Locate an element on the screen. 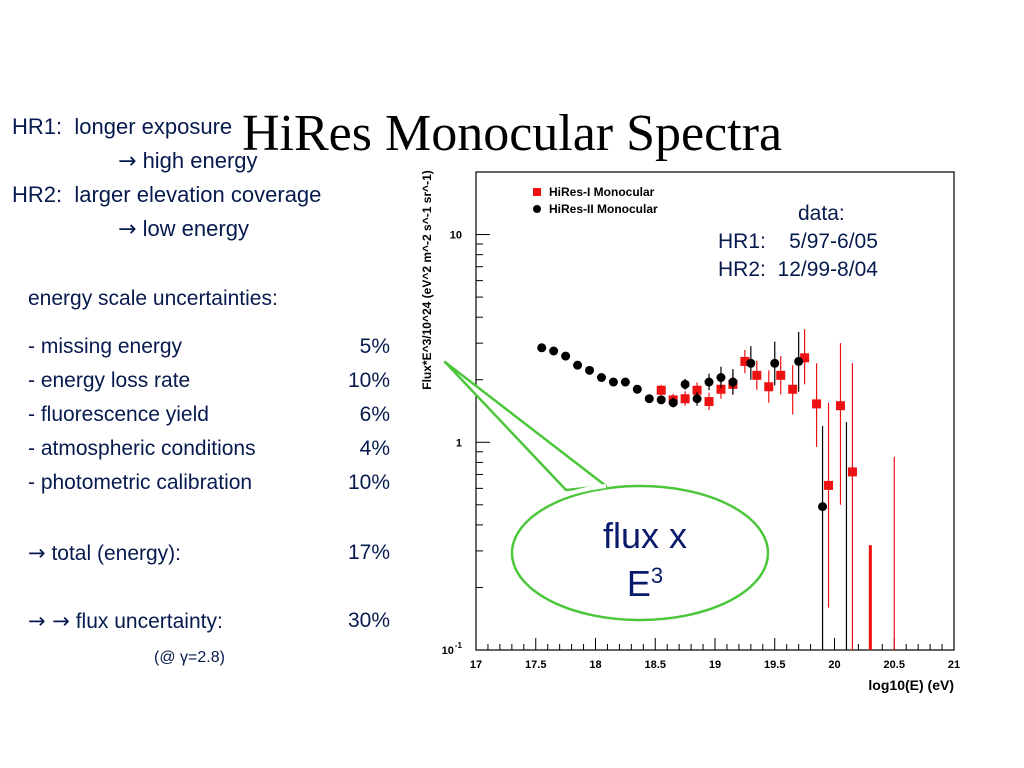  flux-uncertainty-value: 30% is located at coordinates (368, 620).